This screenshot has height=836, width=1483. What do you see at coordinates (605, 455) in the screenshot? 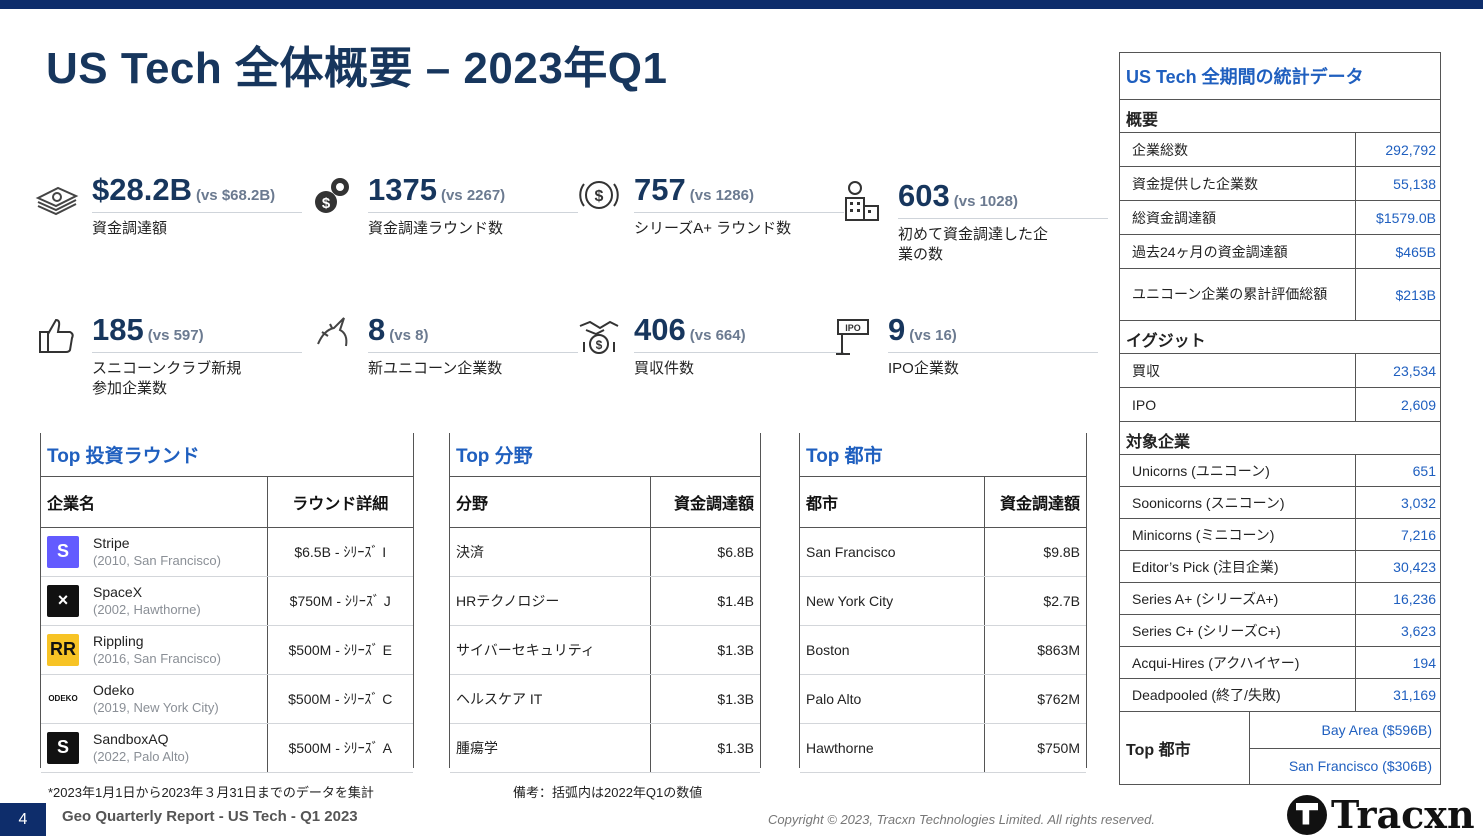
I see `top-sectors-title: Top 分野` at bounding box center [605, 455].